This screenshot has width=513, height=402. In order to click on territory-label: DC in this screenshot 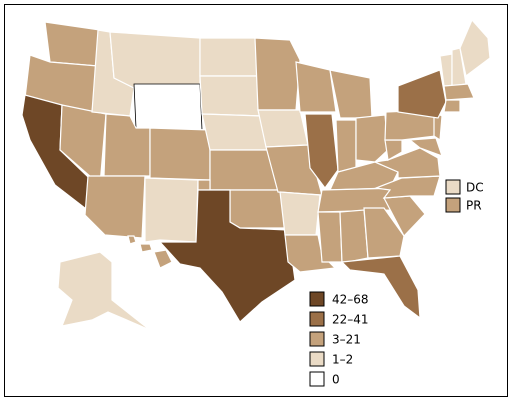, I will do `click(475, 188)`.